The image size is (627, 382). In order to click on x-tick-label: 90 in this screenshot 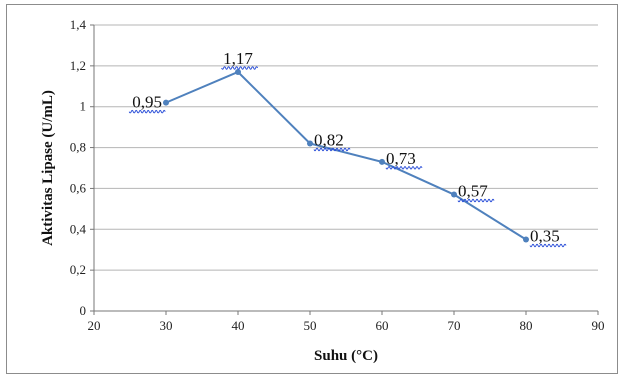, I will do `click(598, 325)`.